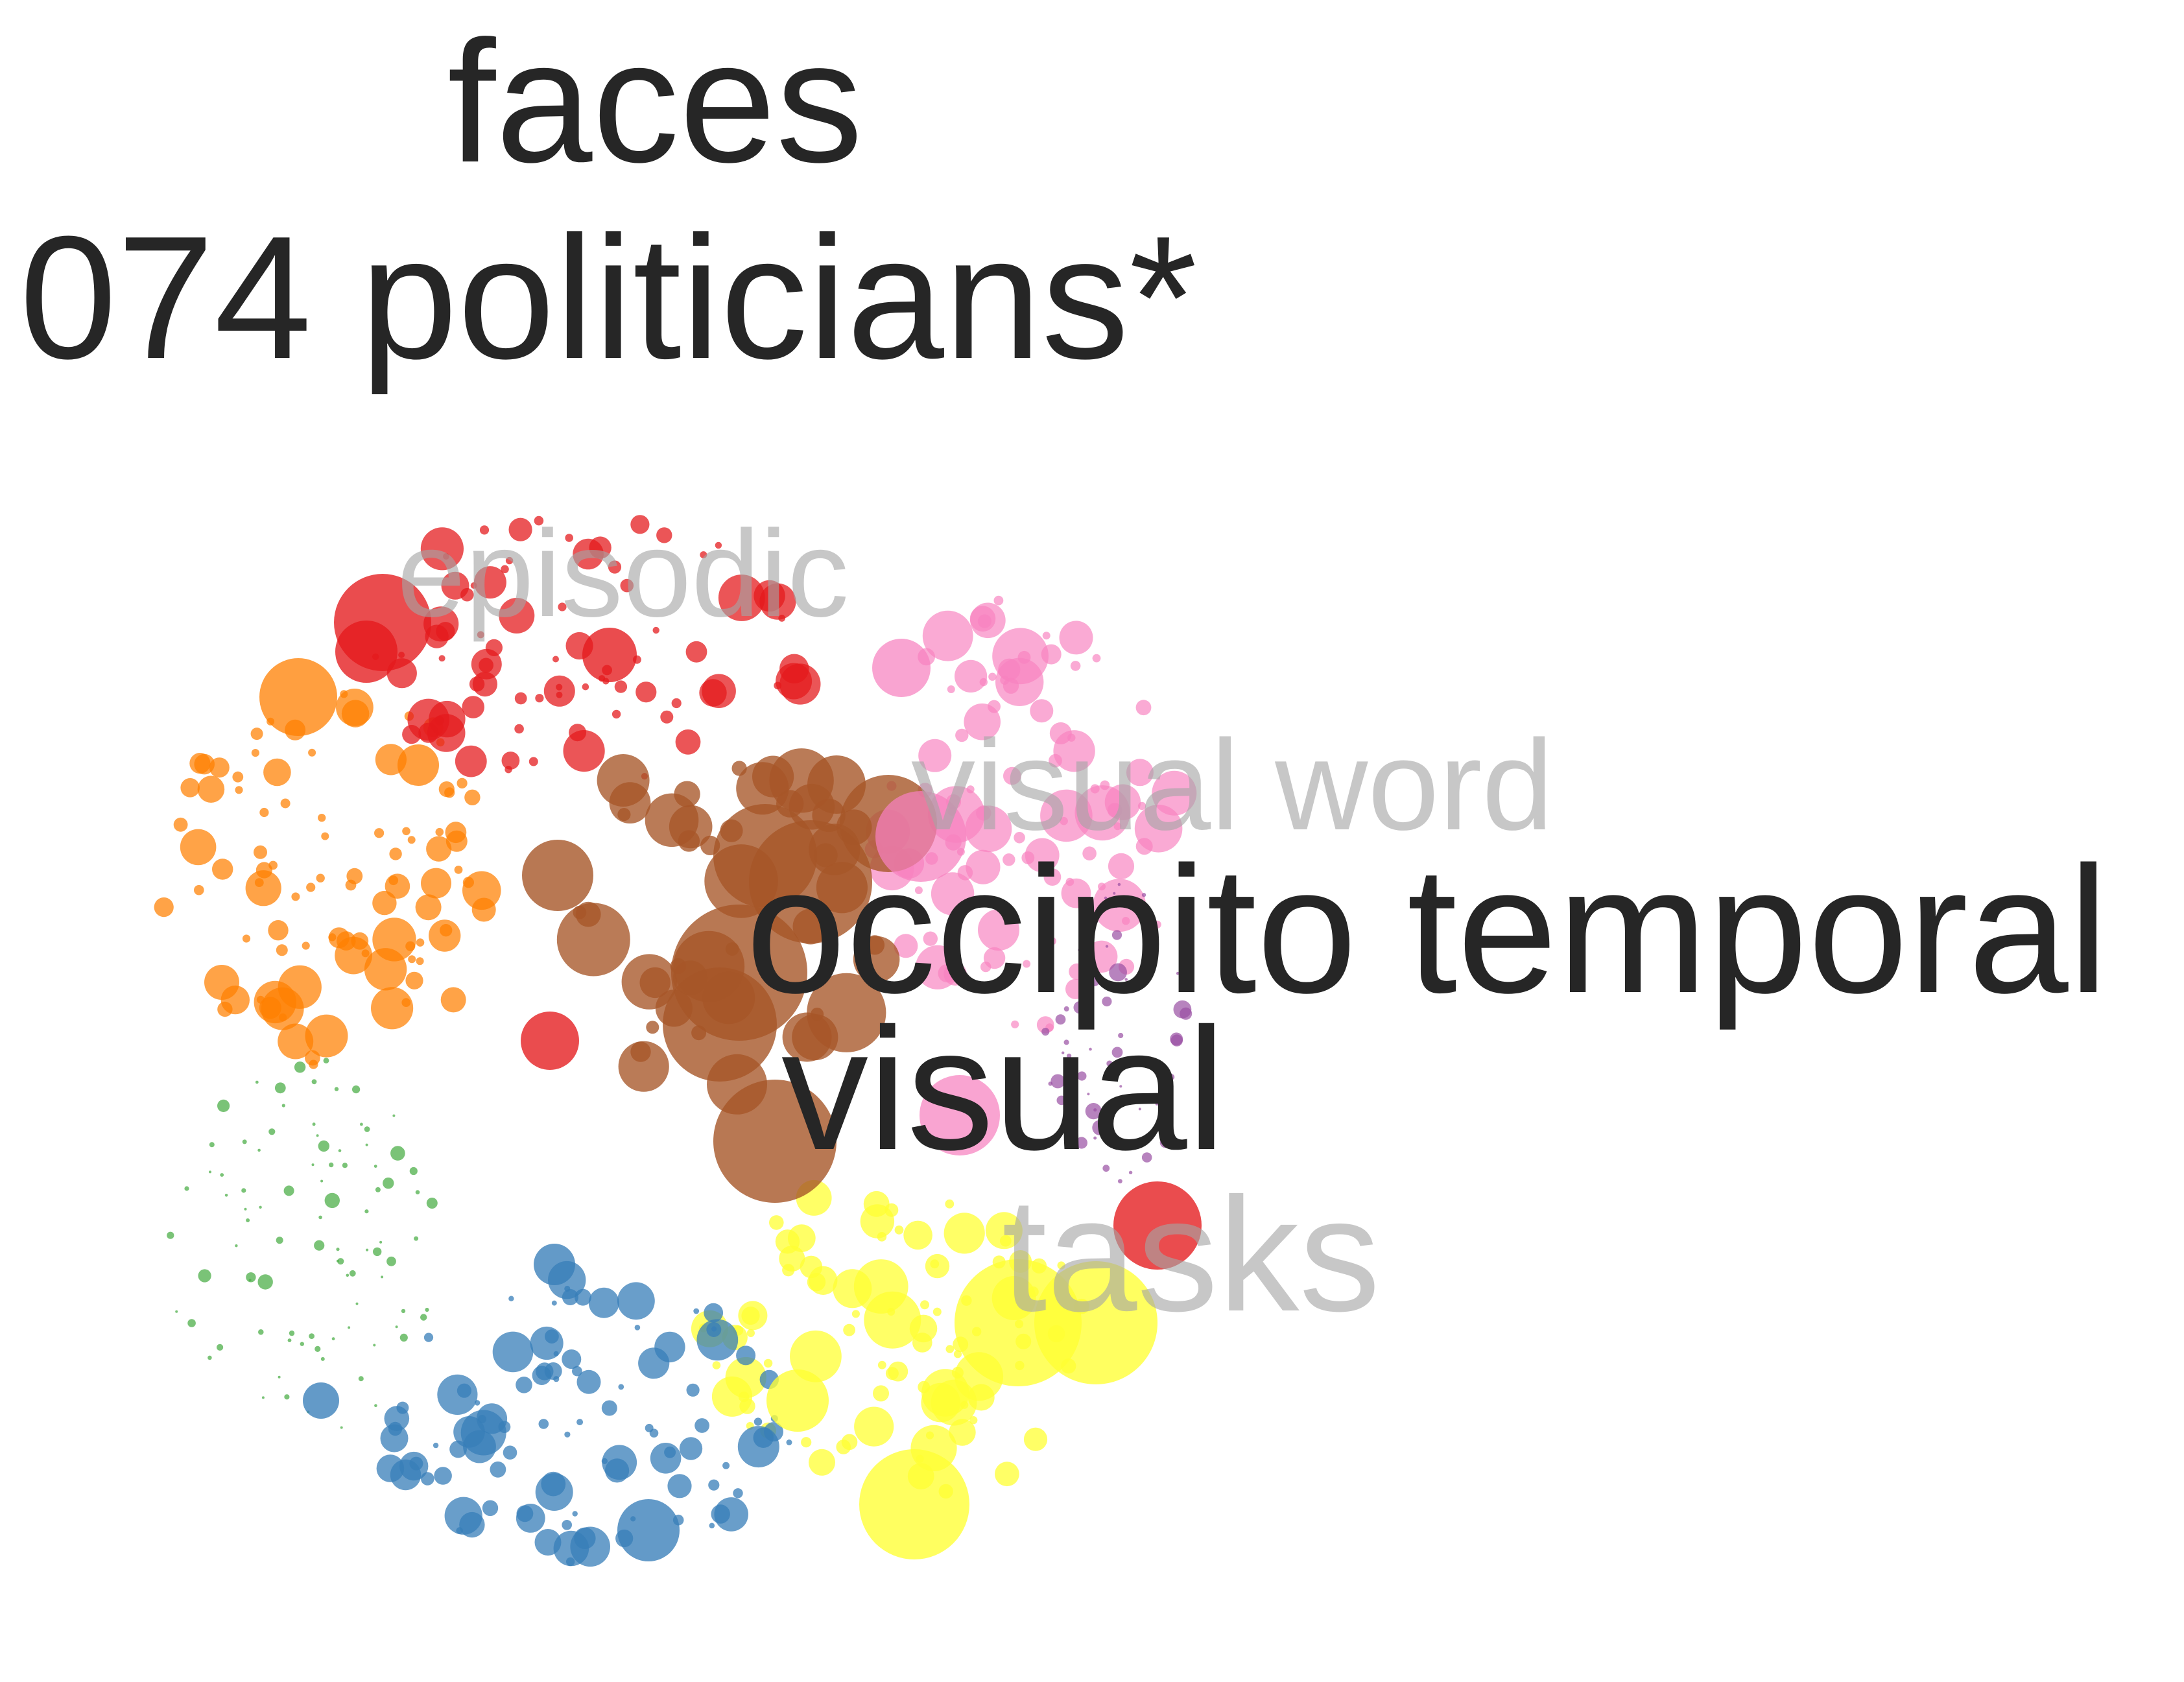 This screenshot has height=1682, width=2184. I want to click on label-occipito-temporal: occipito temporal, so click(1427, 929).